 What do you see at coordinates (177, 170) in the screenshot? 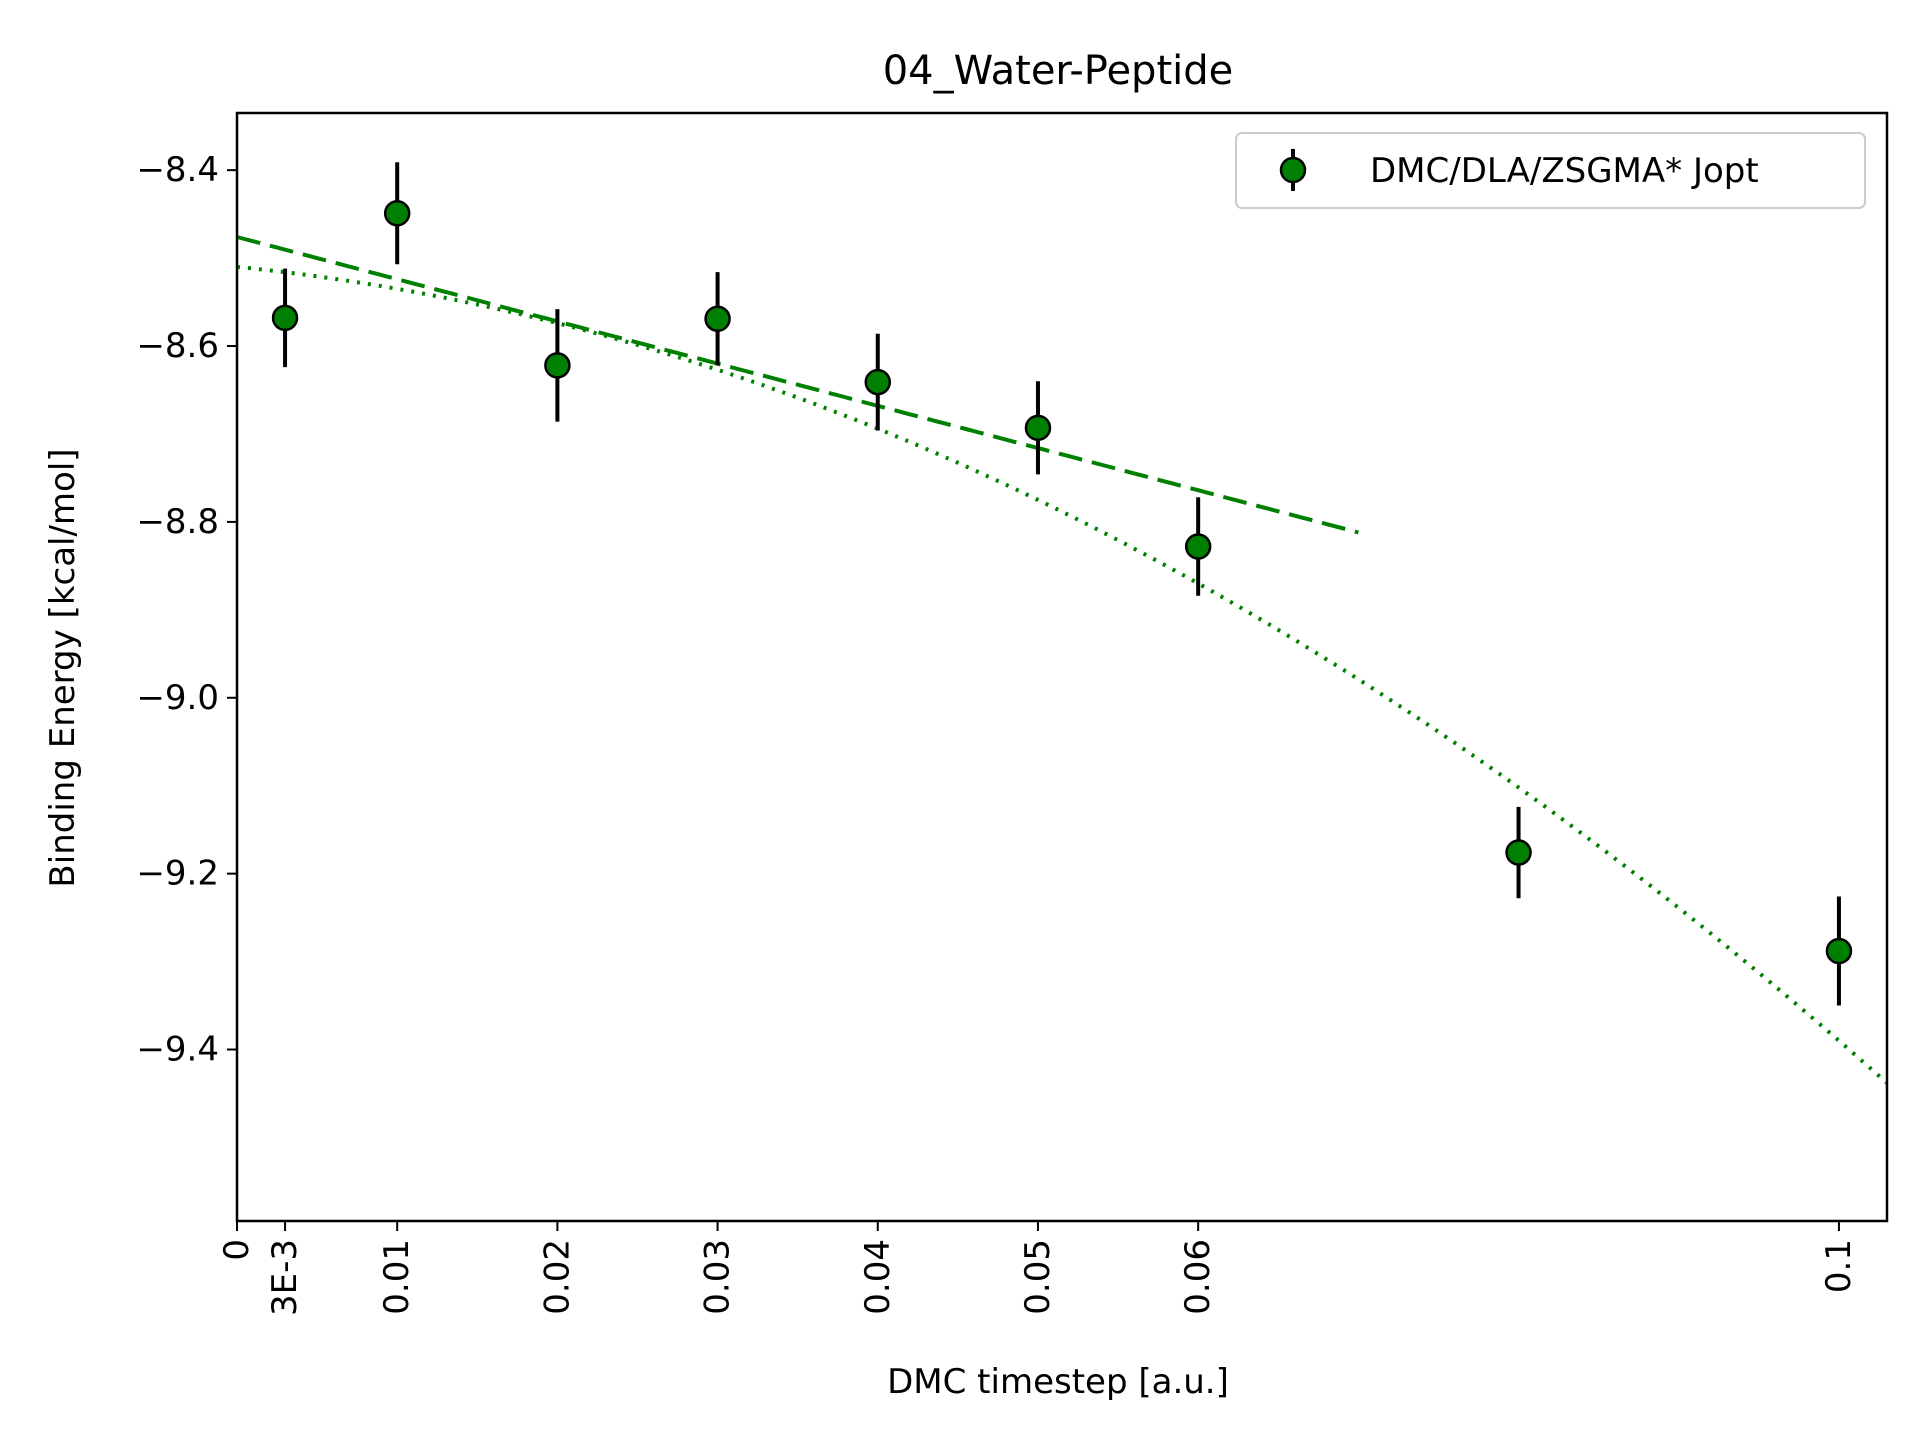
I see `y-tick-label-0: −8.4` at bounding box center [177, 170].